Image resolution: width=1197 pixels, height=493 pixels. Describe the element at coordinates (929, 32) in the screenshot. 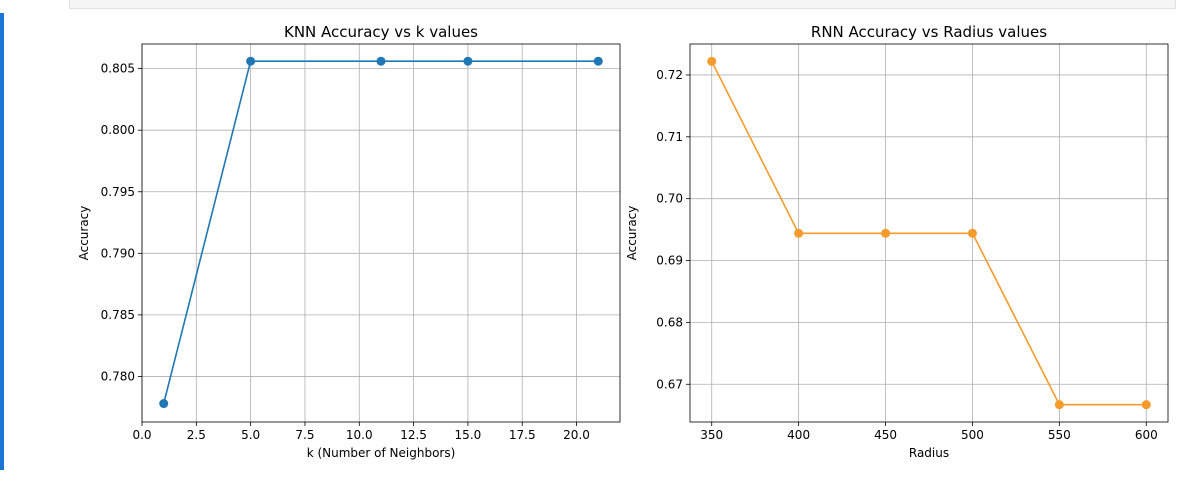

I see `chart-title: RNN Accuracy vs Radius values` at that location.